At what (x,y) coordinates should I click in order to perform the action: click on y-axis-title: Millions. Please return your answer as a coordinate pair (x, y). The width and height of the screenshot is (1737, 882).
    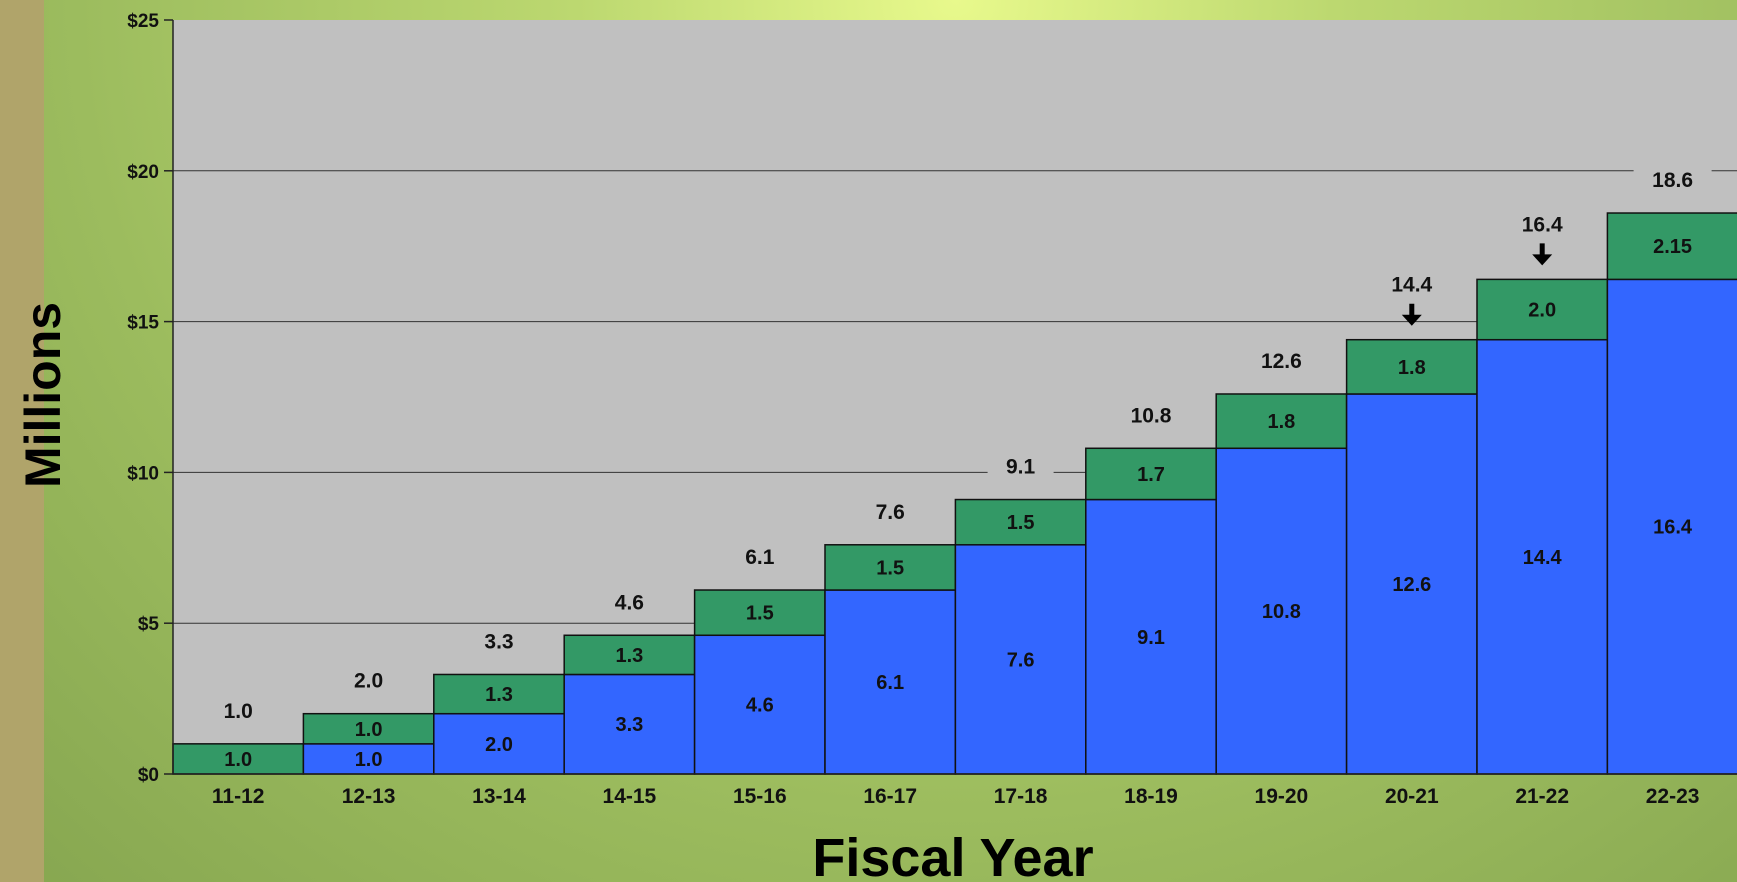
    Looking at the image, I should click on (43, 395).